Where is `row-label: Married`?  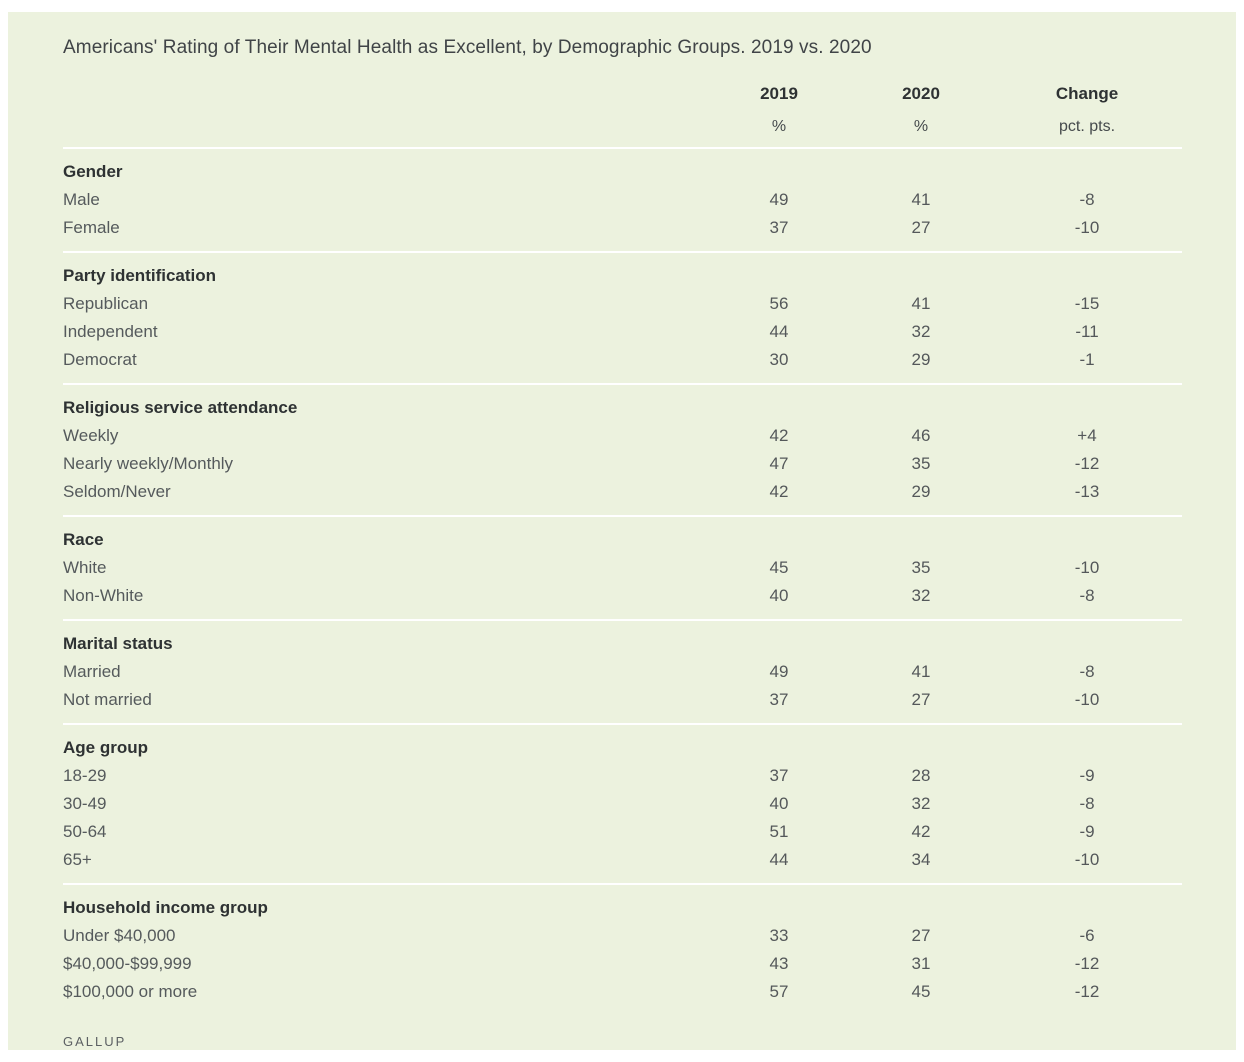
row-label: Married is located at coordinates (92, 671).